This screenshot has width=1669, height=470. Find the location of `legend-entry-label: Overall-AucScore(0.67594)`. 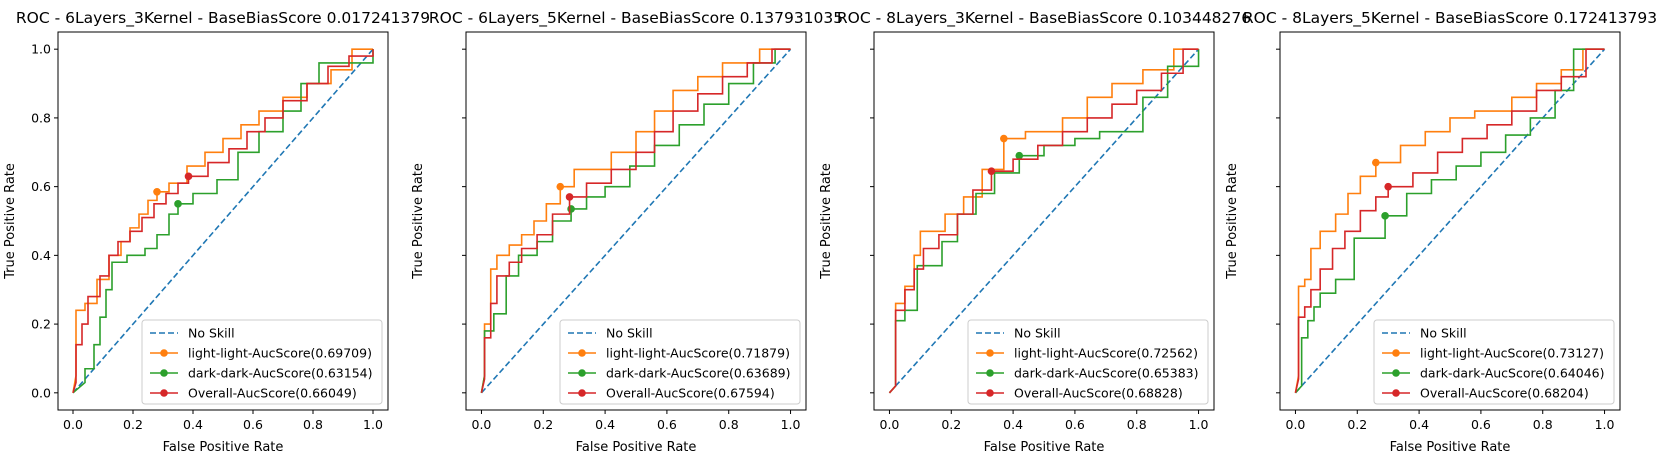

legend-entry-label: Overall-AucScore(0.67594) is located at coordinates (690, 393).